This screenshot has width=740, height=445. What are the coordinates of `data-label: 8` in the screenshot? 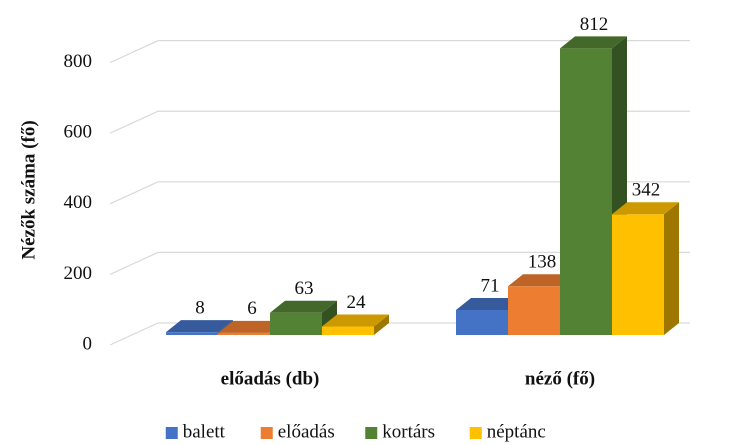 It's located at (200, 308).